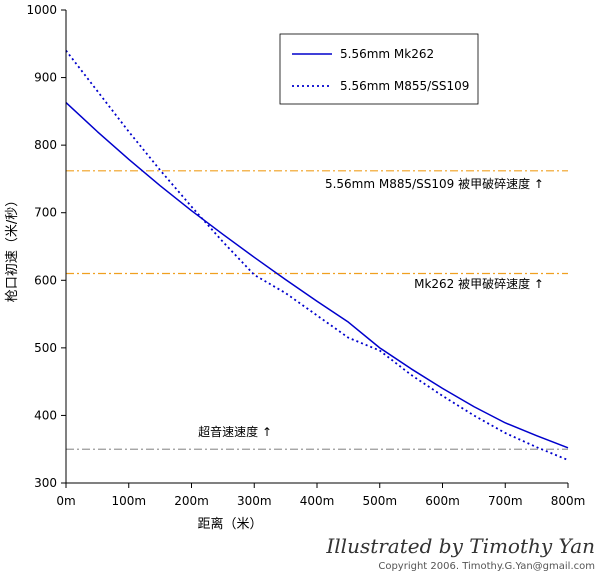  Describe the element at coordinates (235, 431) in the screenshot. I see `ref-label-supersonic: 超音速速度 ↑` at that location.